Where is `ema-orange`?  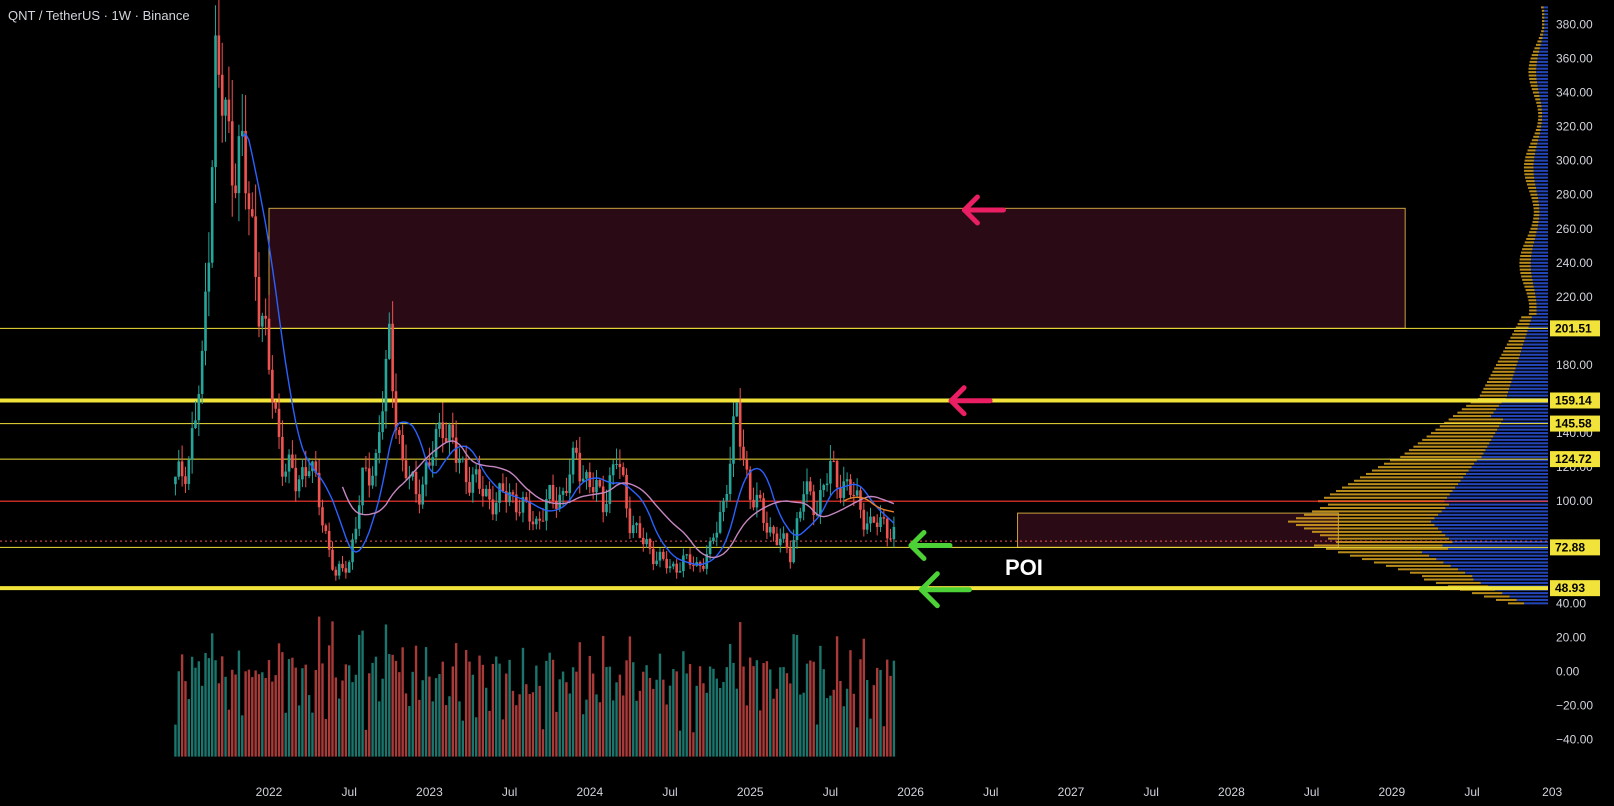
ema-orange is located at coordinates (869, 504).